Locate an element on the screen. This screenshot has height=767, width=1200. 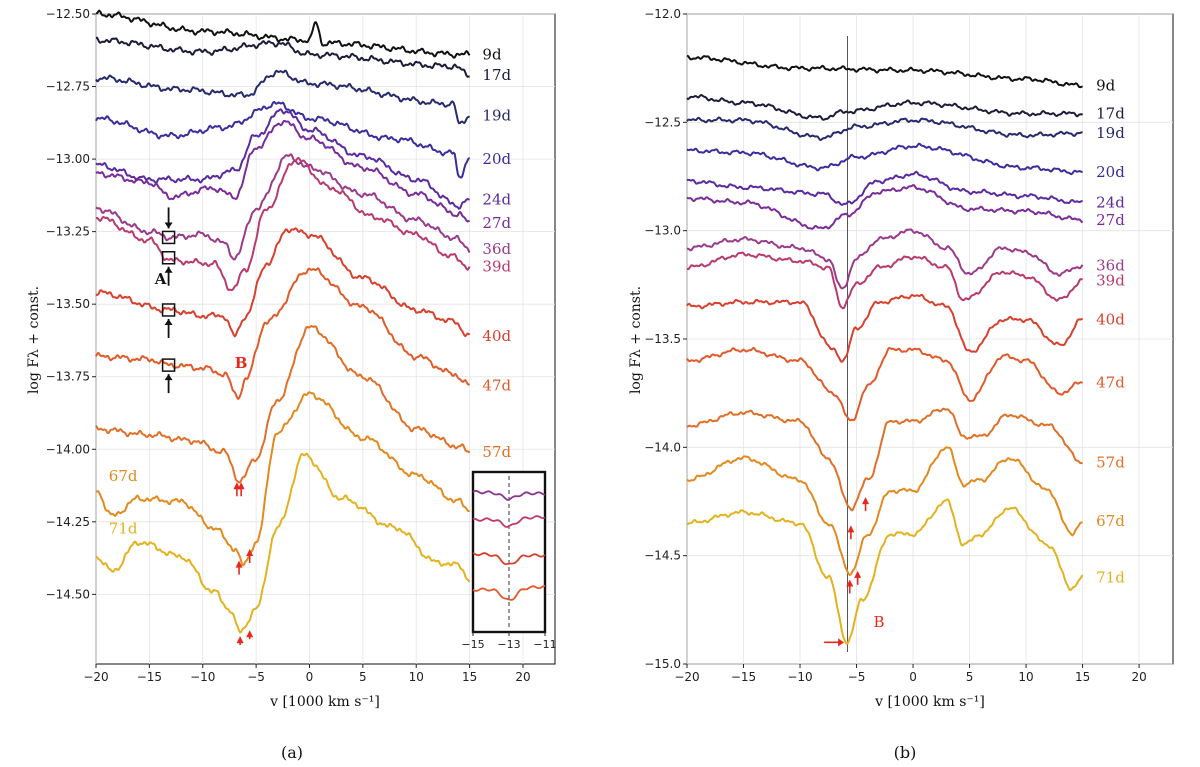
series-line-17d is located at coordinates (884, 107).